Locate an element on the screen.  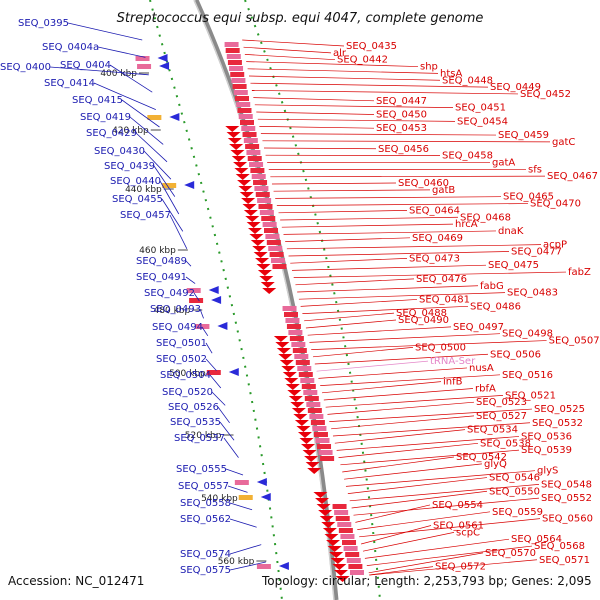
right-gene-label: SEQ_0527 is located at coordinates (501, 416).